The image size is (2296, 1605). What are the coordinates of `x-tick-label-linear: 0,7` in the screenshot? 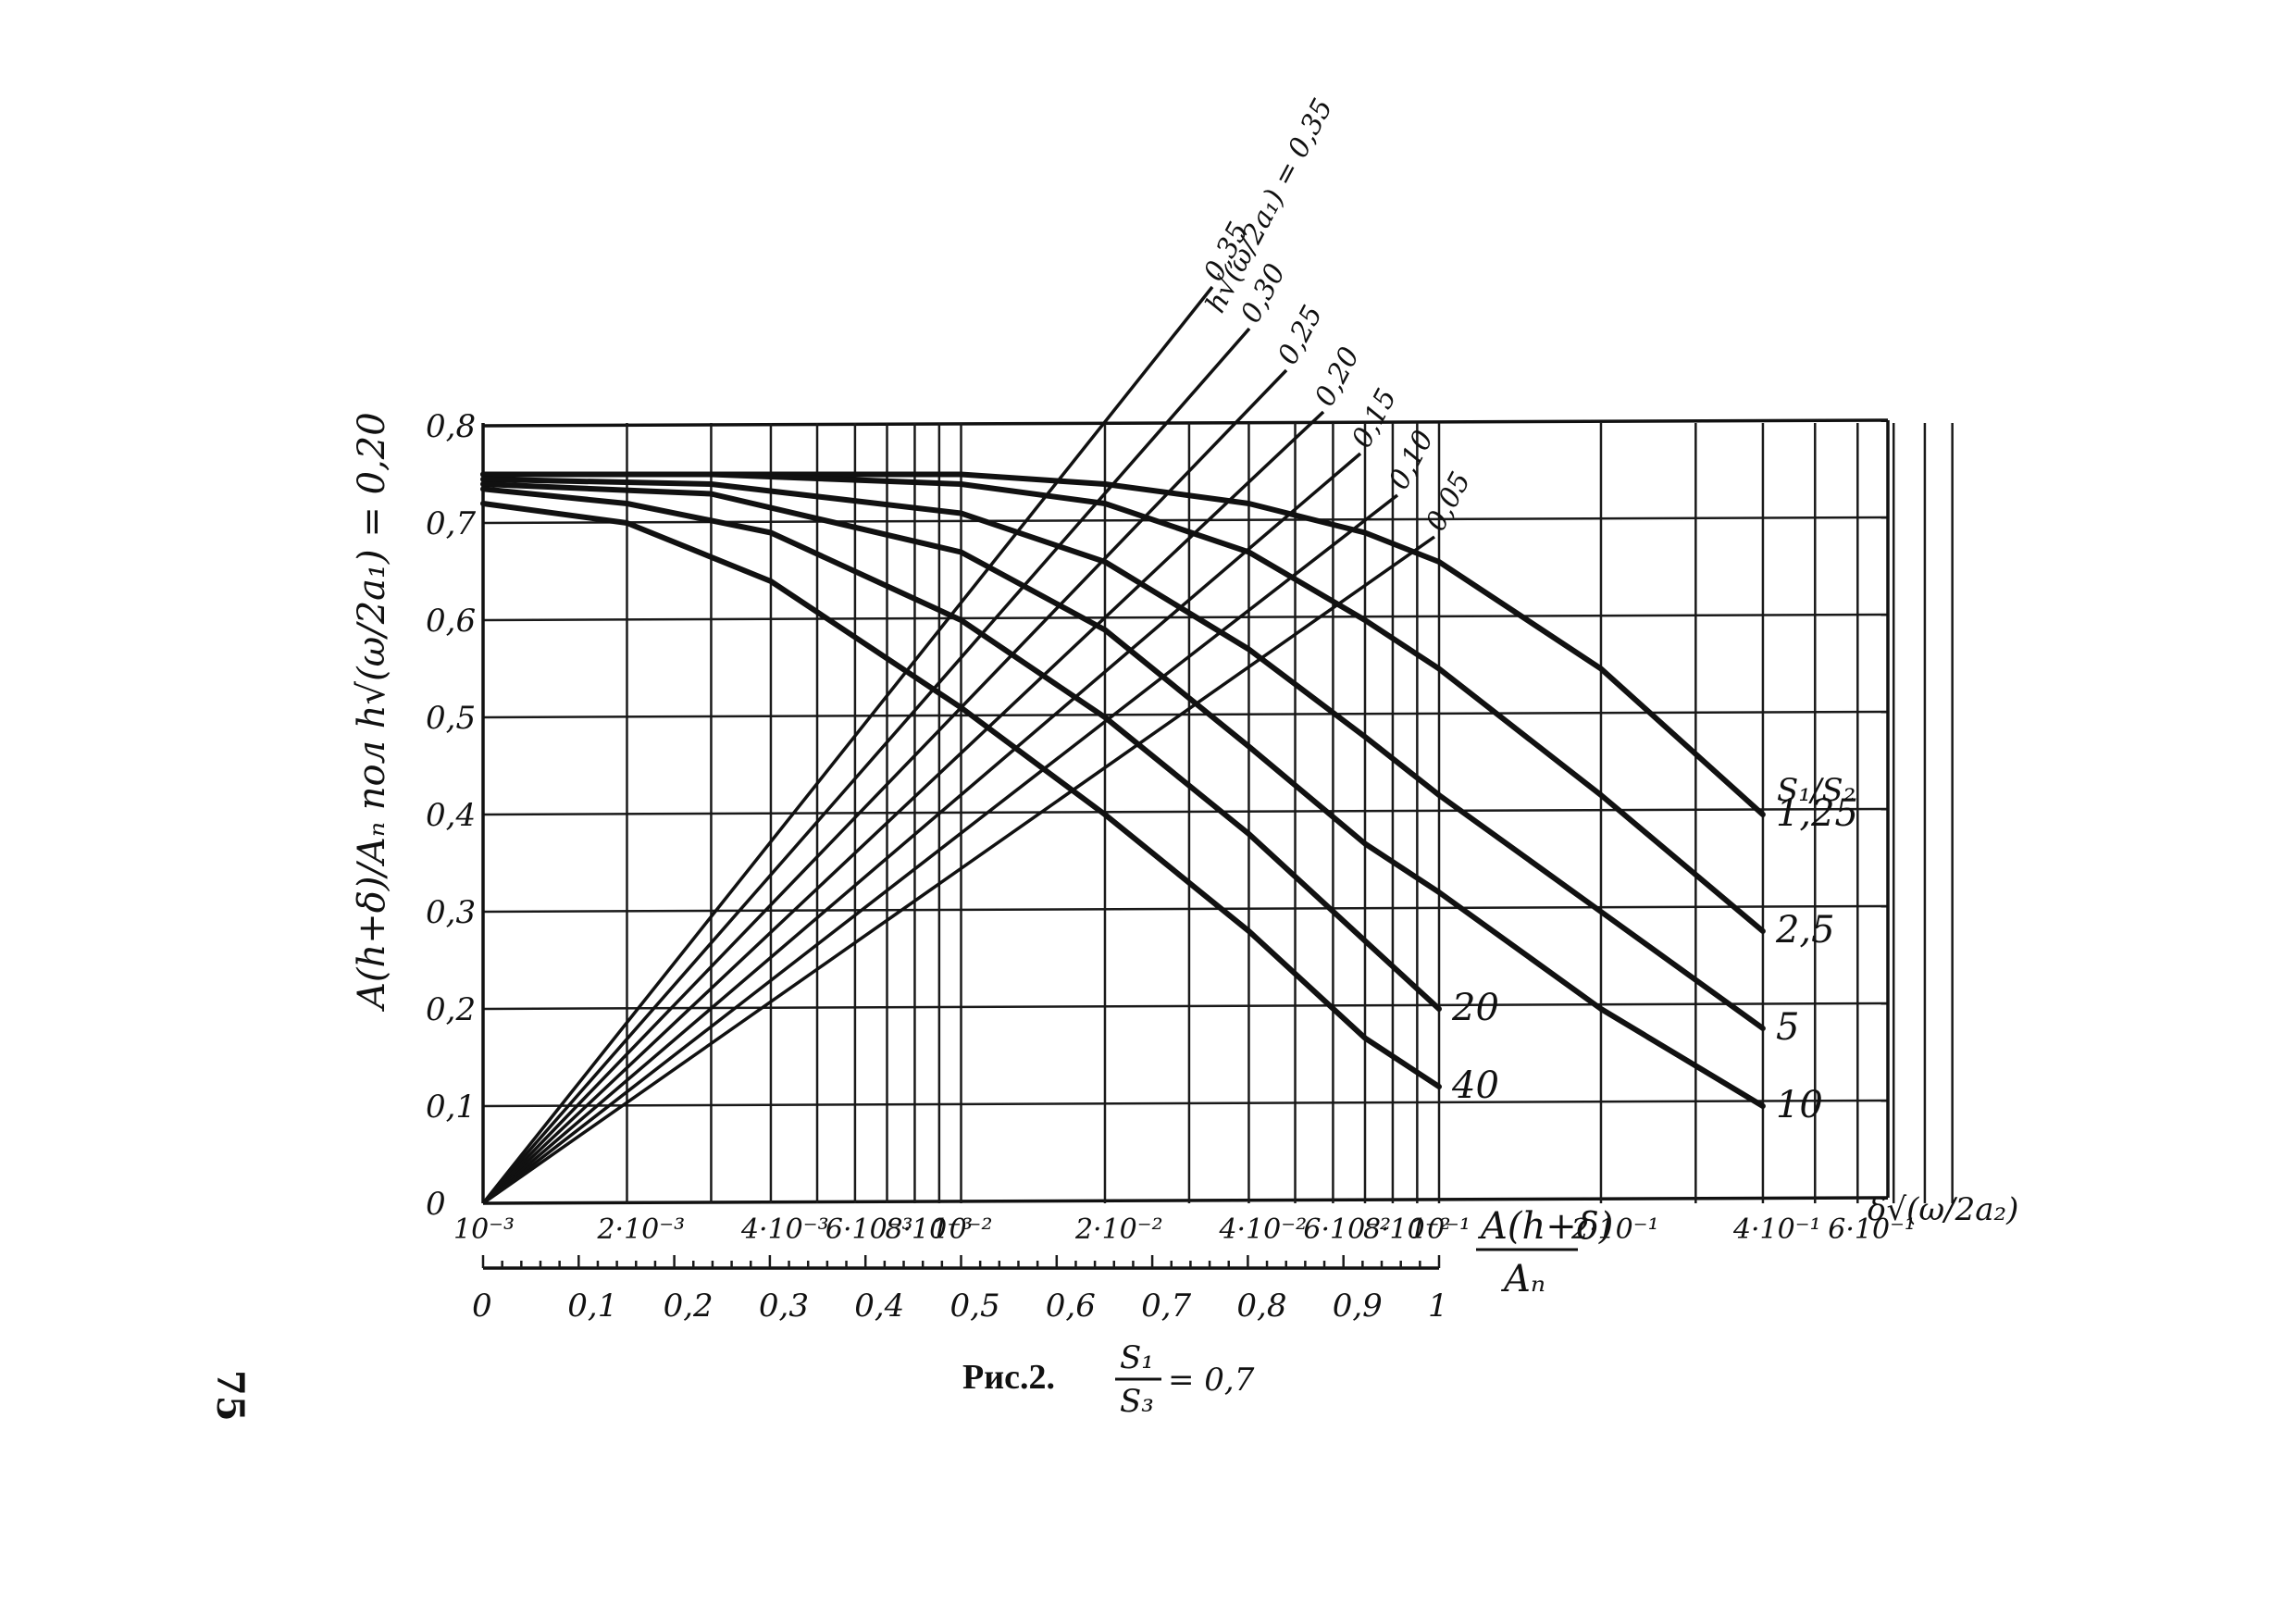 It's located at (1166, 1306).